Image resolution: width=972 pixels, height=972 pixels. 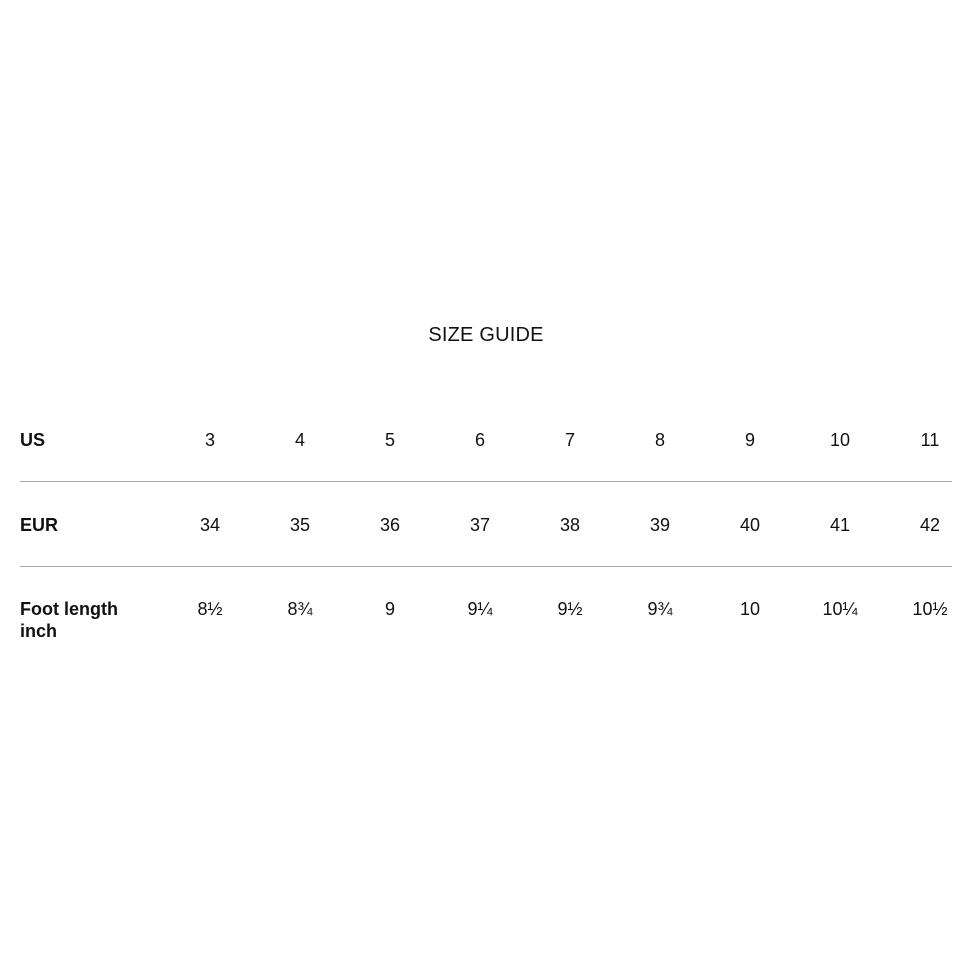 I want to click on table-row: Foot length inch 8½ 8¾ 9 9¼ 9½ 9¾ 10 10¼ 10½, so click(x=486, y=619).